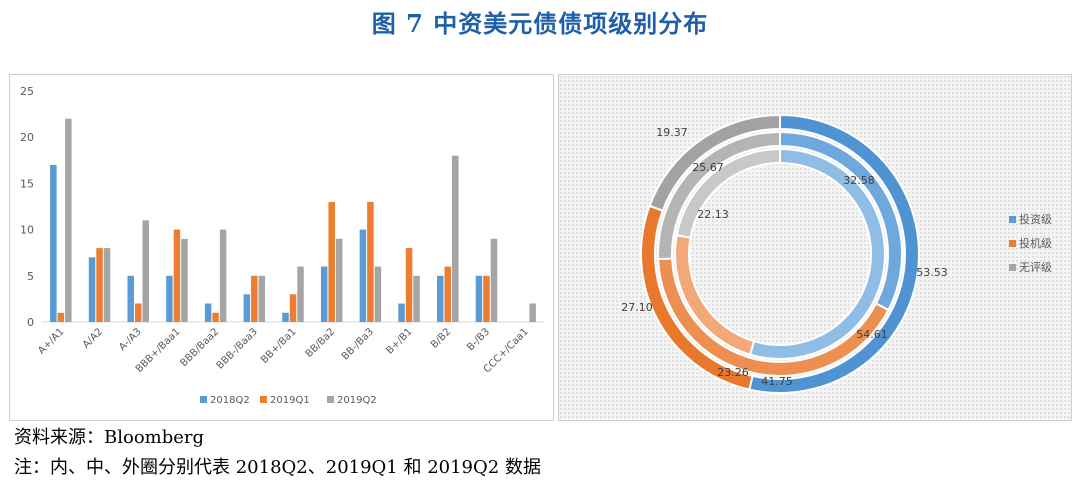 The width and height of the screenshot is (1080, 487). I want to click on donut-data-label: 25.67, so click(708, 167).